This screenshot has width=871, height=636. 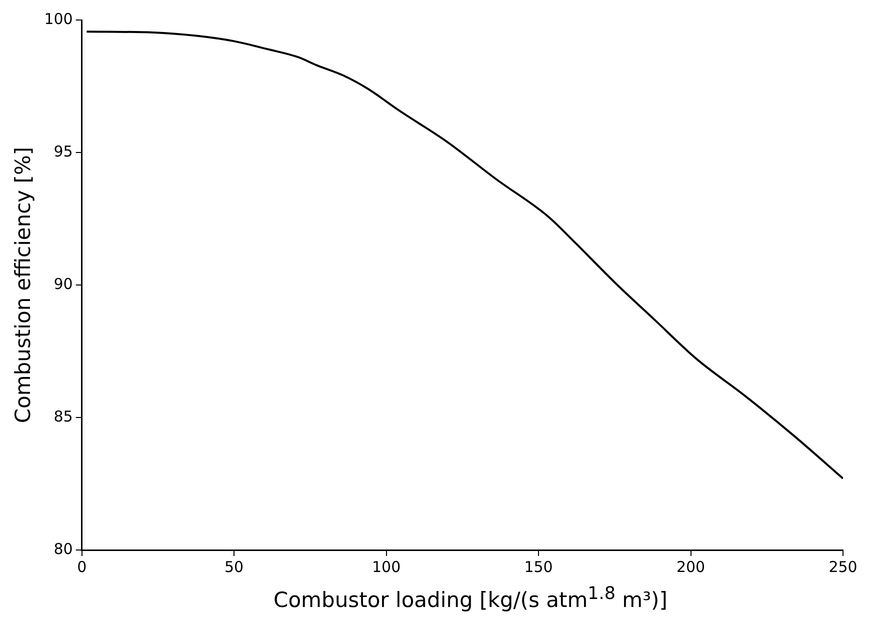 What do you see at coordinates (63, 151) in the screenshot?
I see `y-tick-label: 95` at bounding box center [63, 151].